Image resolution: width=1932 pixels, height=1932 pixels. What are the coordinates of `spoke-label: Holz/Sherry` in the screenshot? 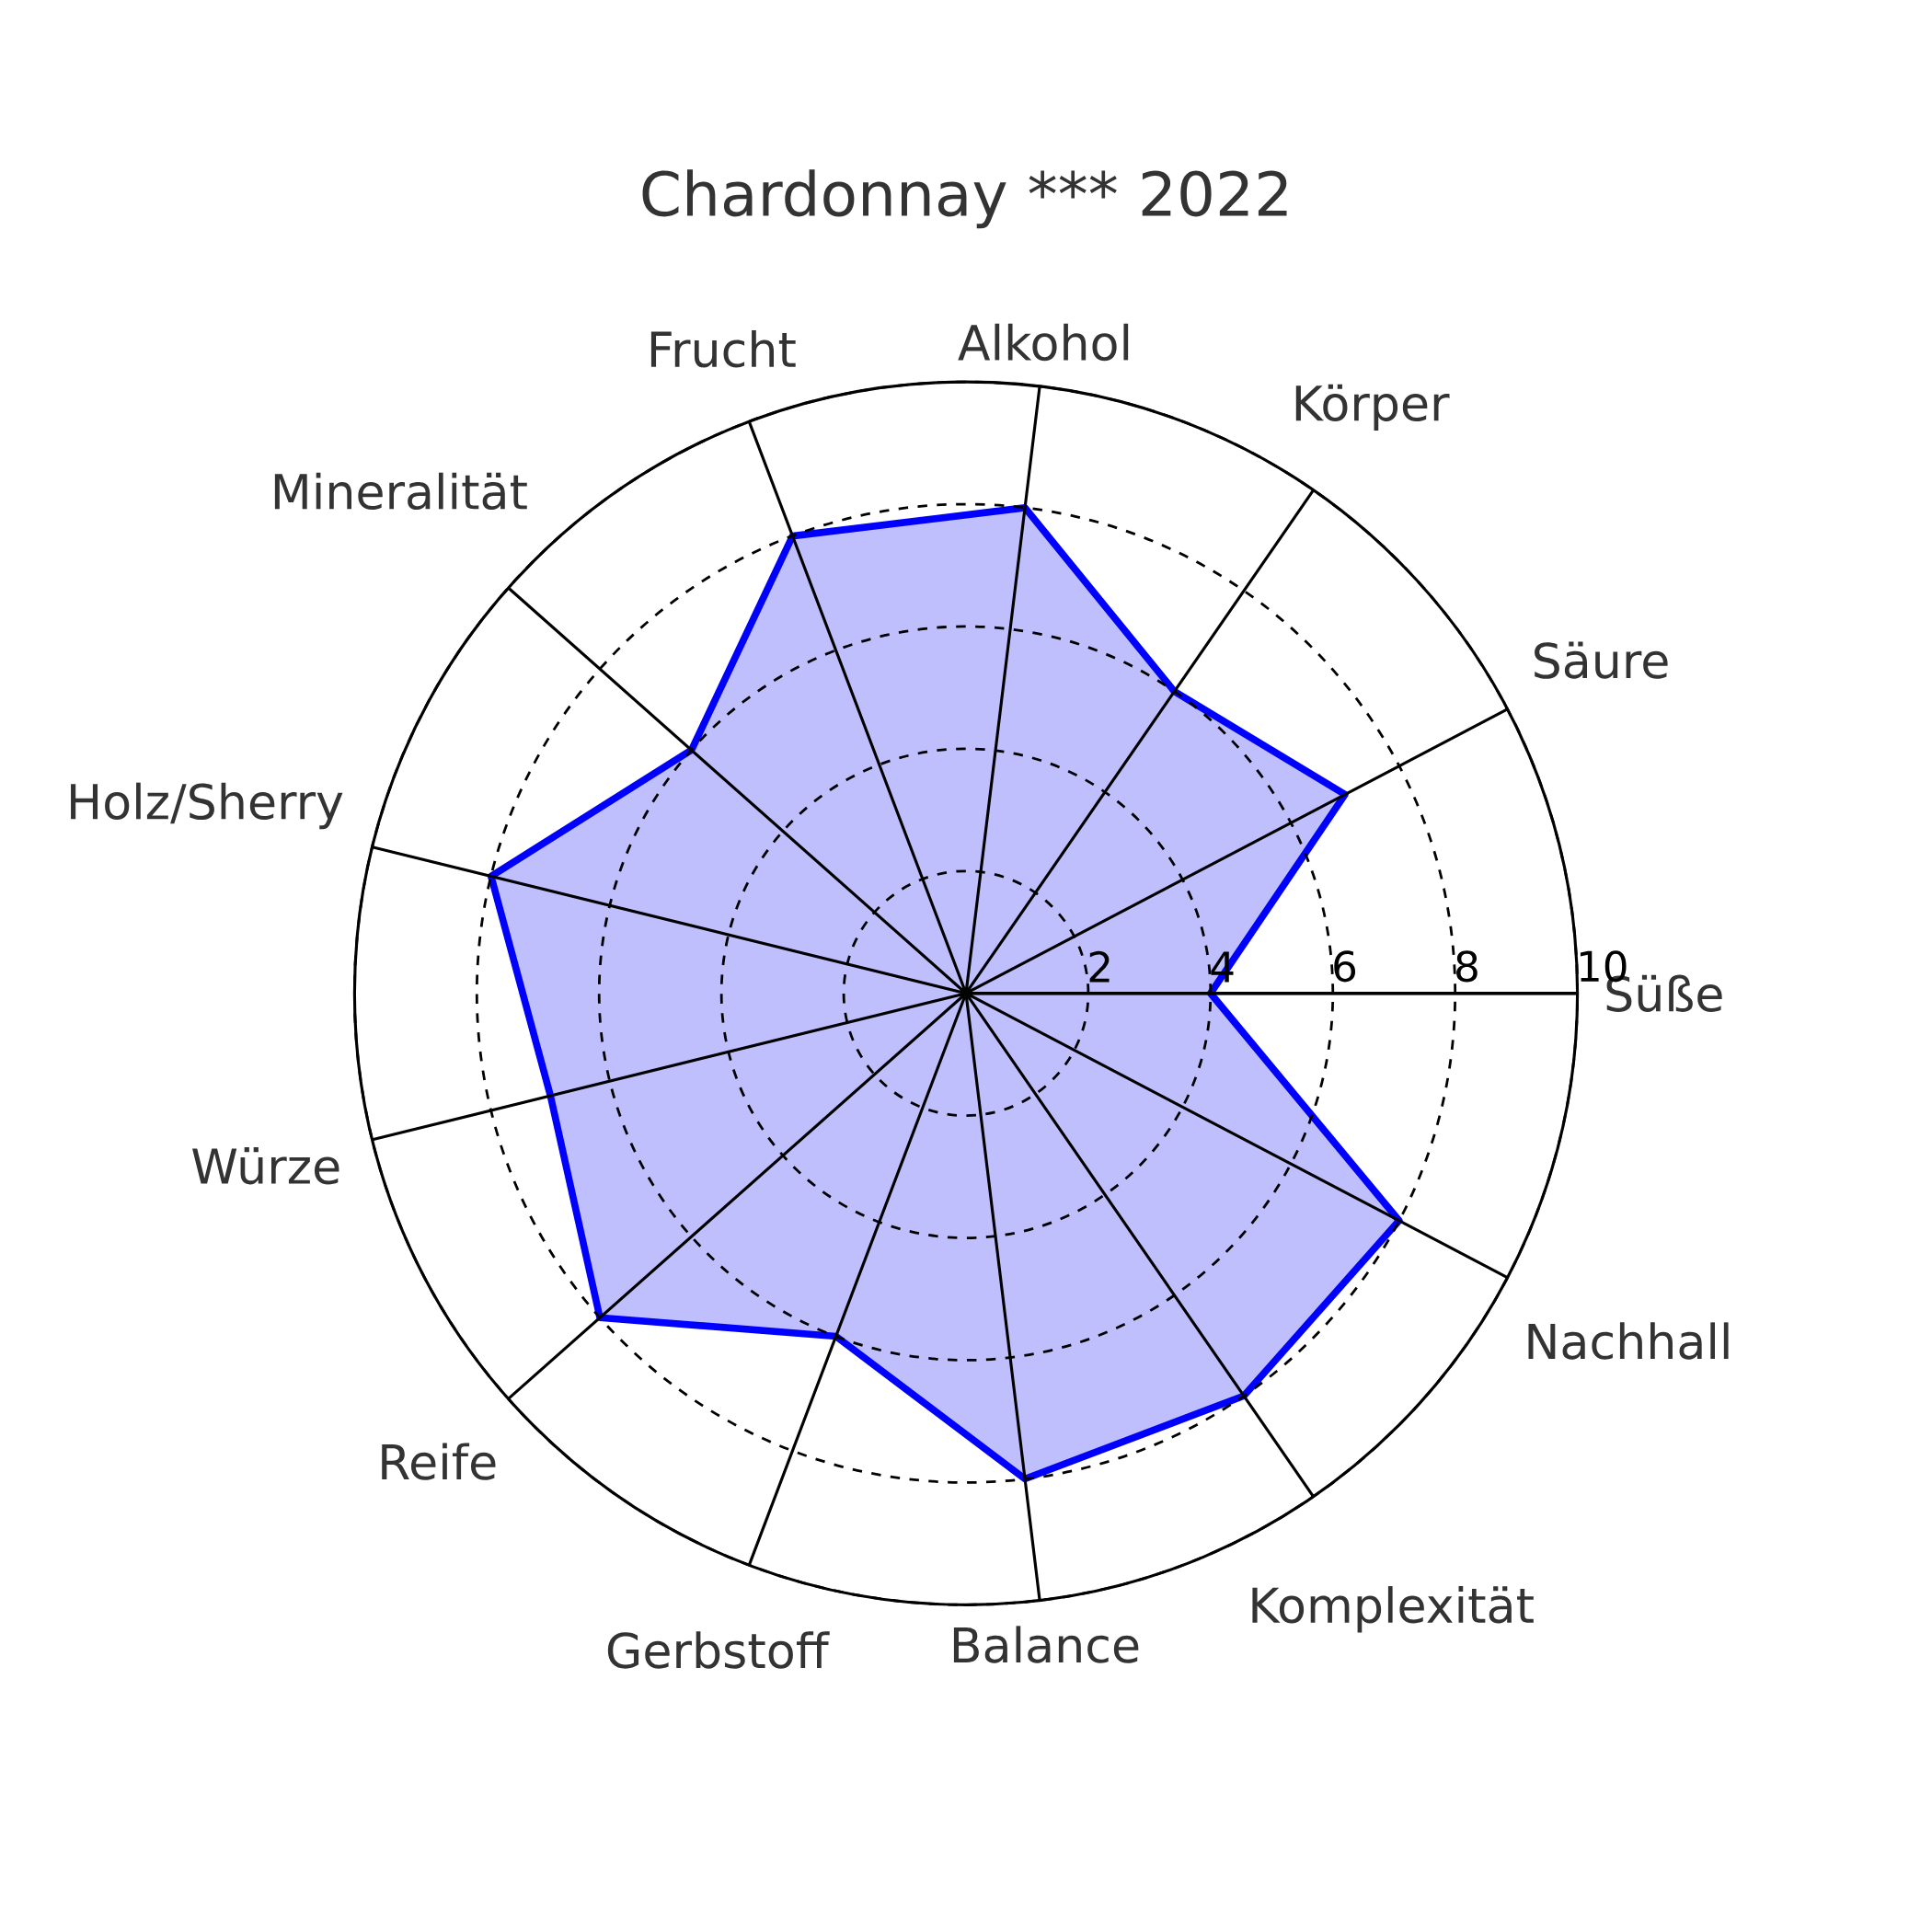 It's located at (207, 806).